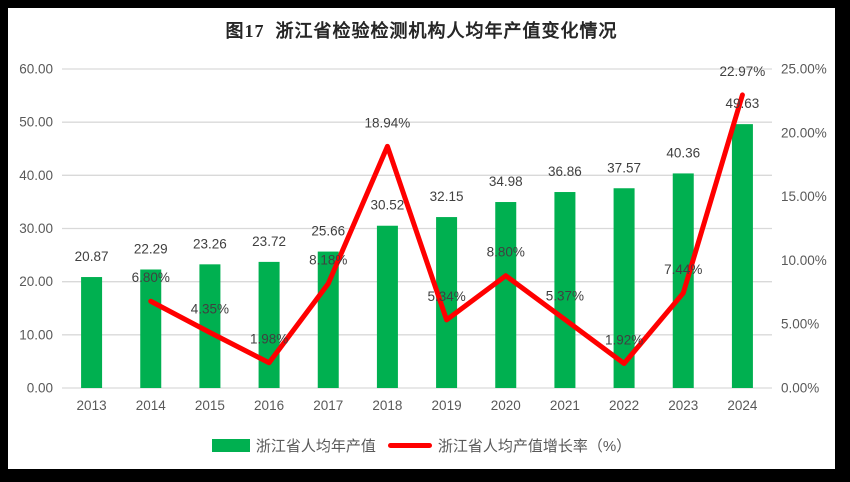  I want to click on line-value-label: 1.98%, so click(269, 339).